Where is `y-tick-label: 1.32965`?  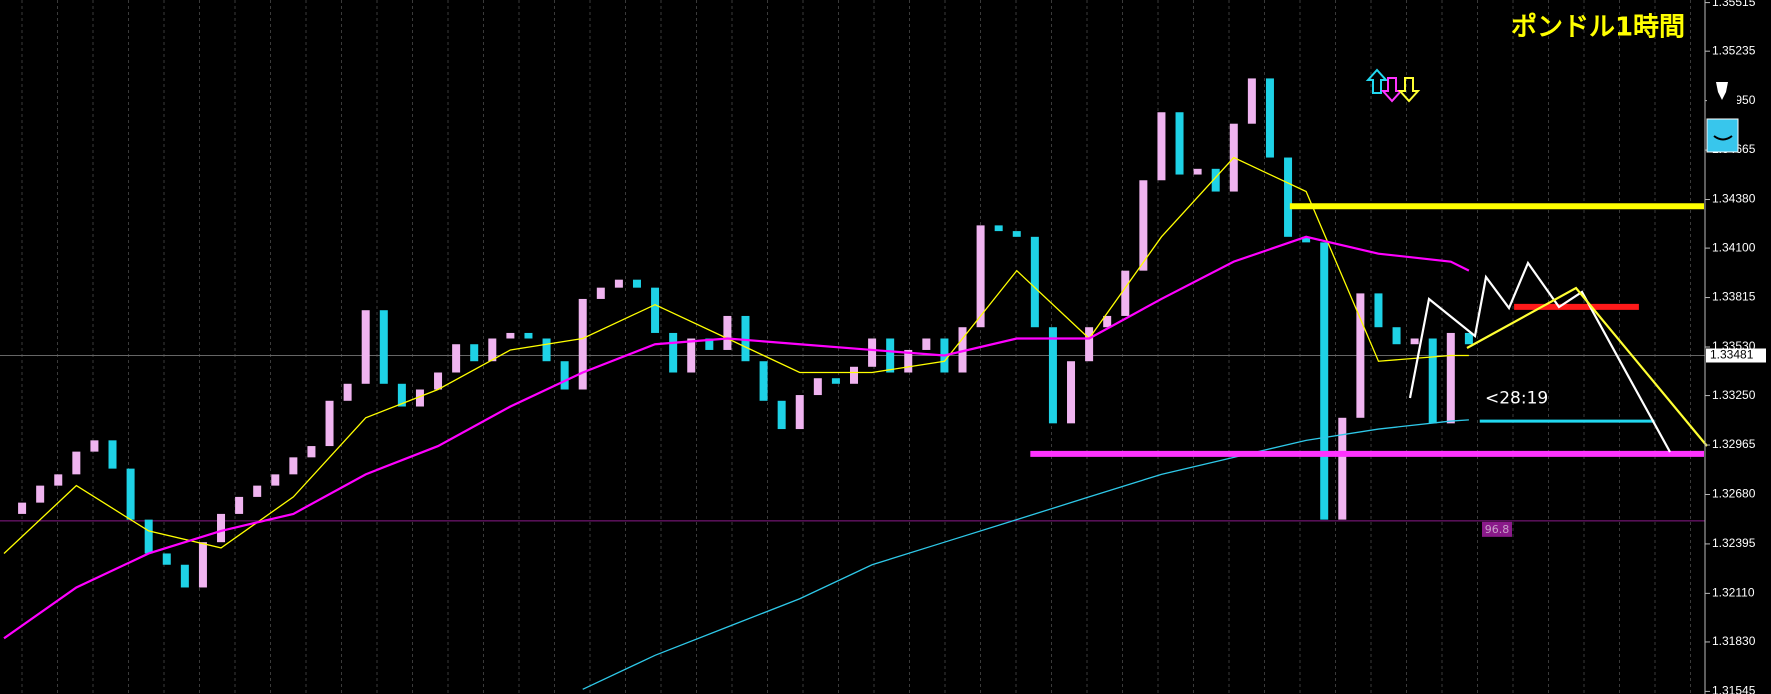 y-tick-label: 1.32965 is located at coordinates (1734, 444).